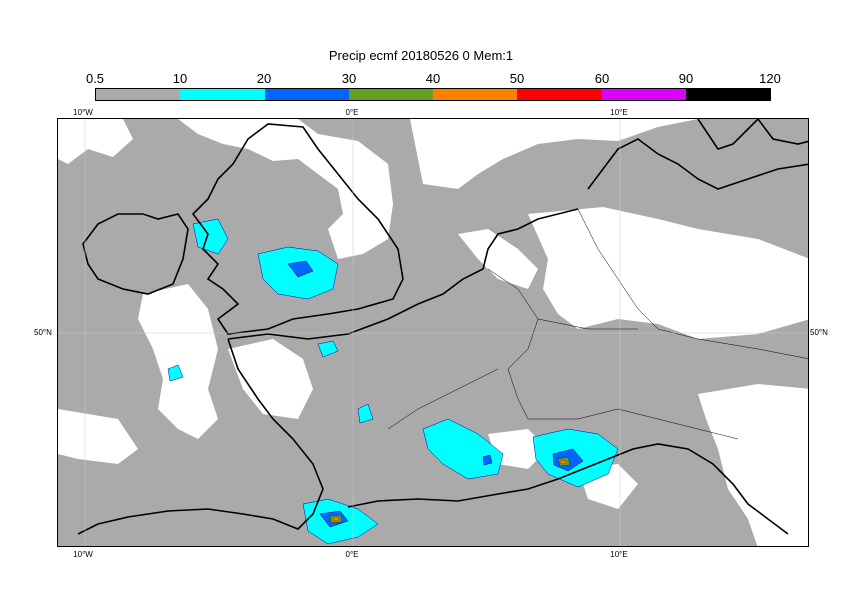  I want to click on lon-label-bottom: 0°E, so click(352, 554).